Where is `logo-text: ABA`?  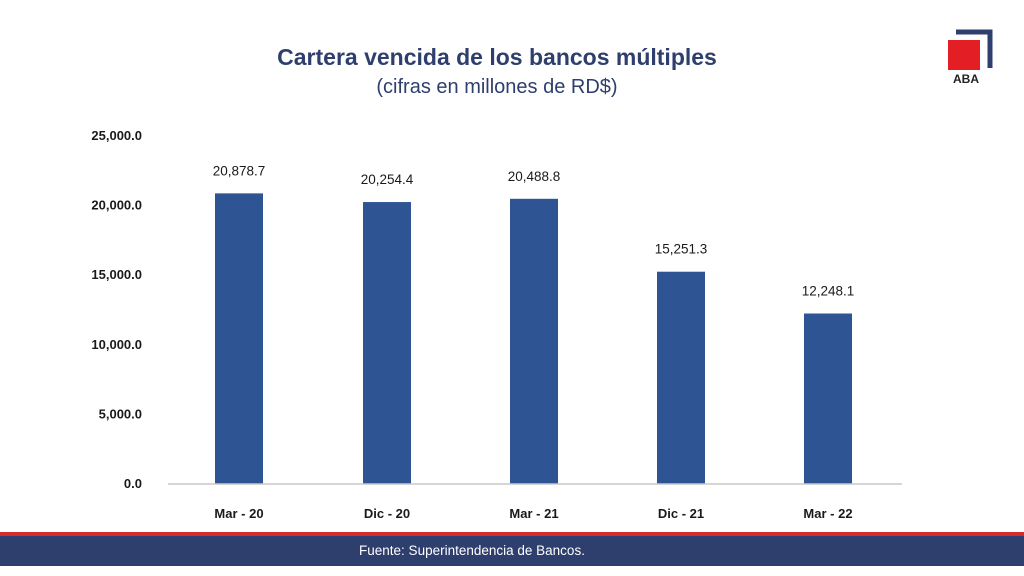
logo-text: ABA is located at coordinates (966, 79).